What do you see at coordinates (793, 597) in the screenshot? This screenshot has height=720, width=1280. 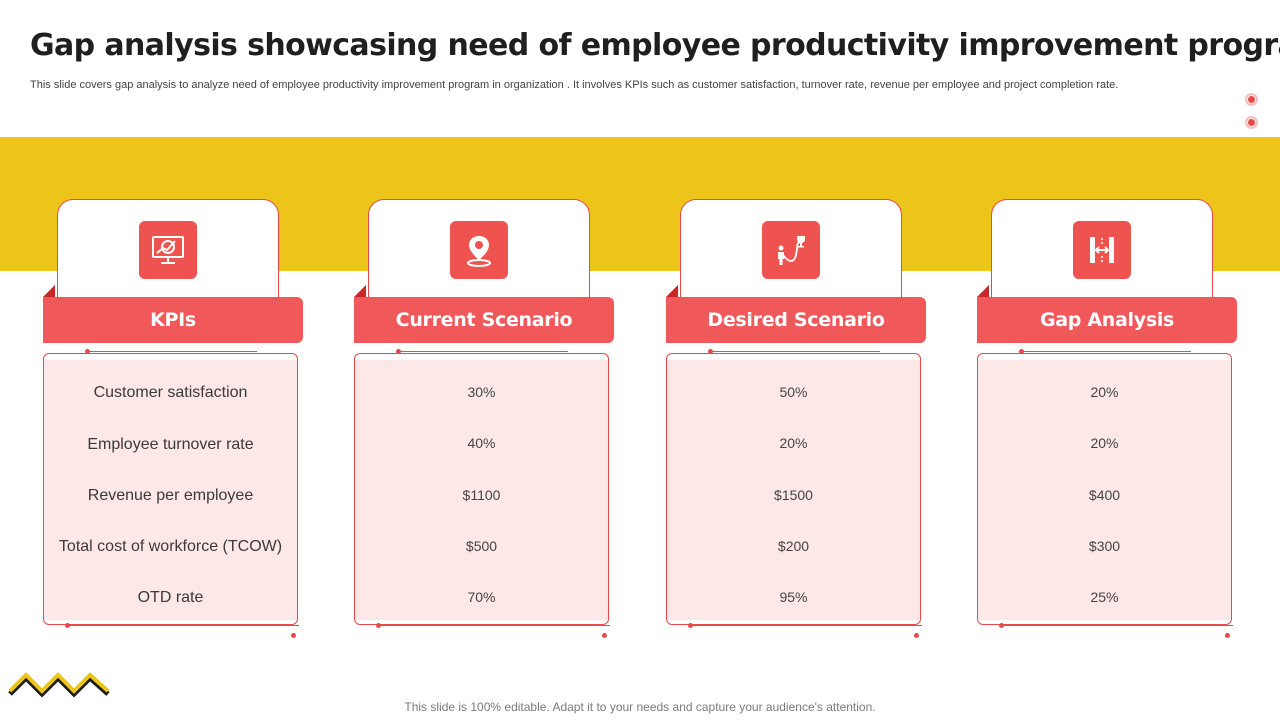 I see `table-cell: 95%` at bounding box center [793, 597].